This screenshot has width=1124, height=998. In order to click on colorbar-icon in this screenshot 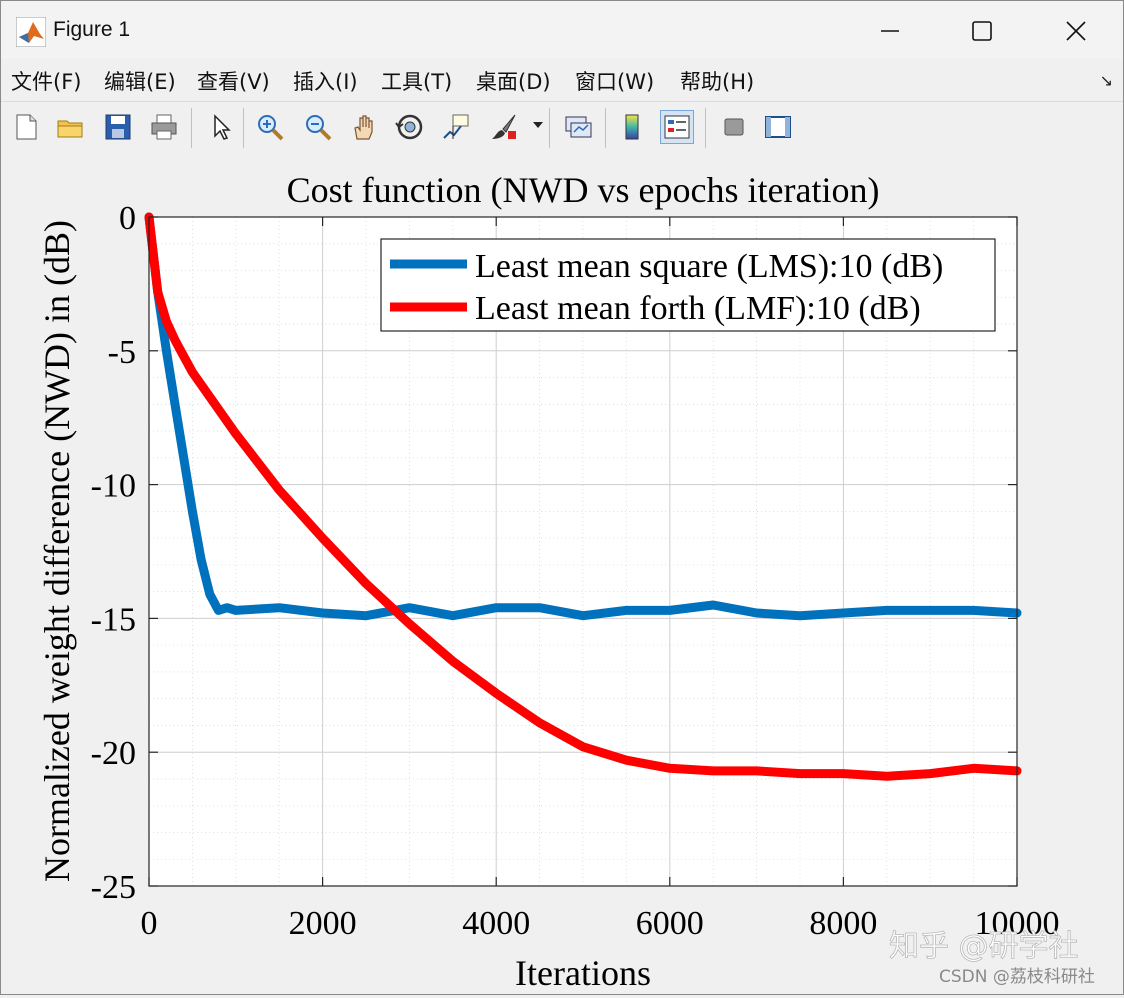, I will do `click(632, 127)`.